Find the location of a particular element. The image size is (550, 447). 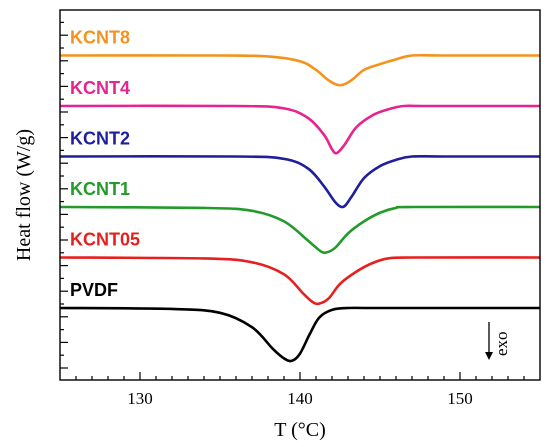

series-label-pvdf: PVDF is located at coordinates (94, 290).